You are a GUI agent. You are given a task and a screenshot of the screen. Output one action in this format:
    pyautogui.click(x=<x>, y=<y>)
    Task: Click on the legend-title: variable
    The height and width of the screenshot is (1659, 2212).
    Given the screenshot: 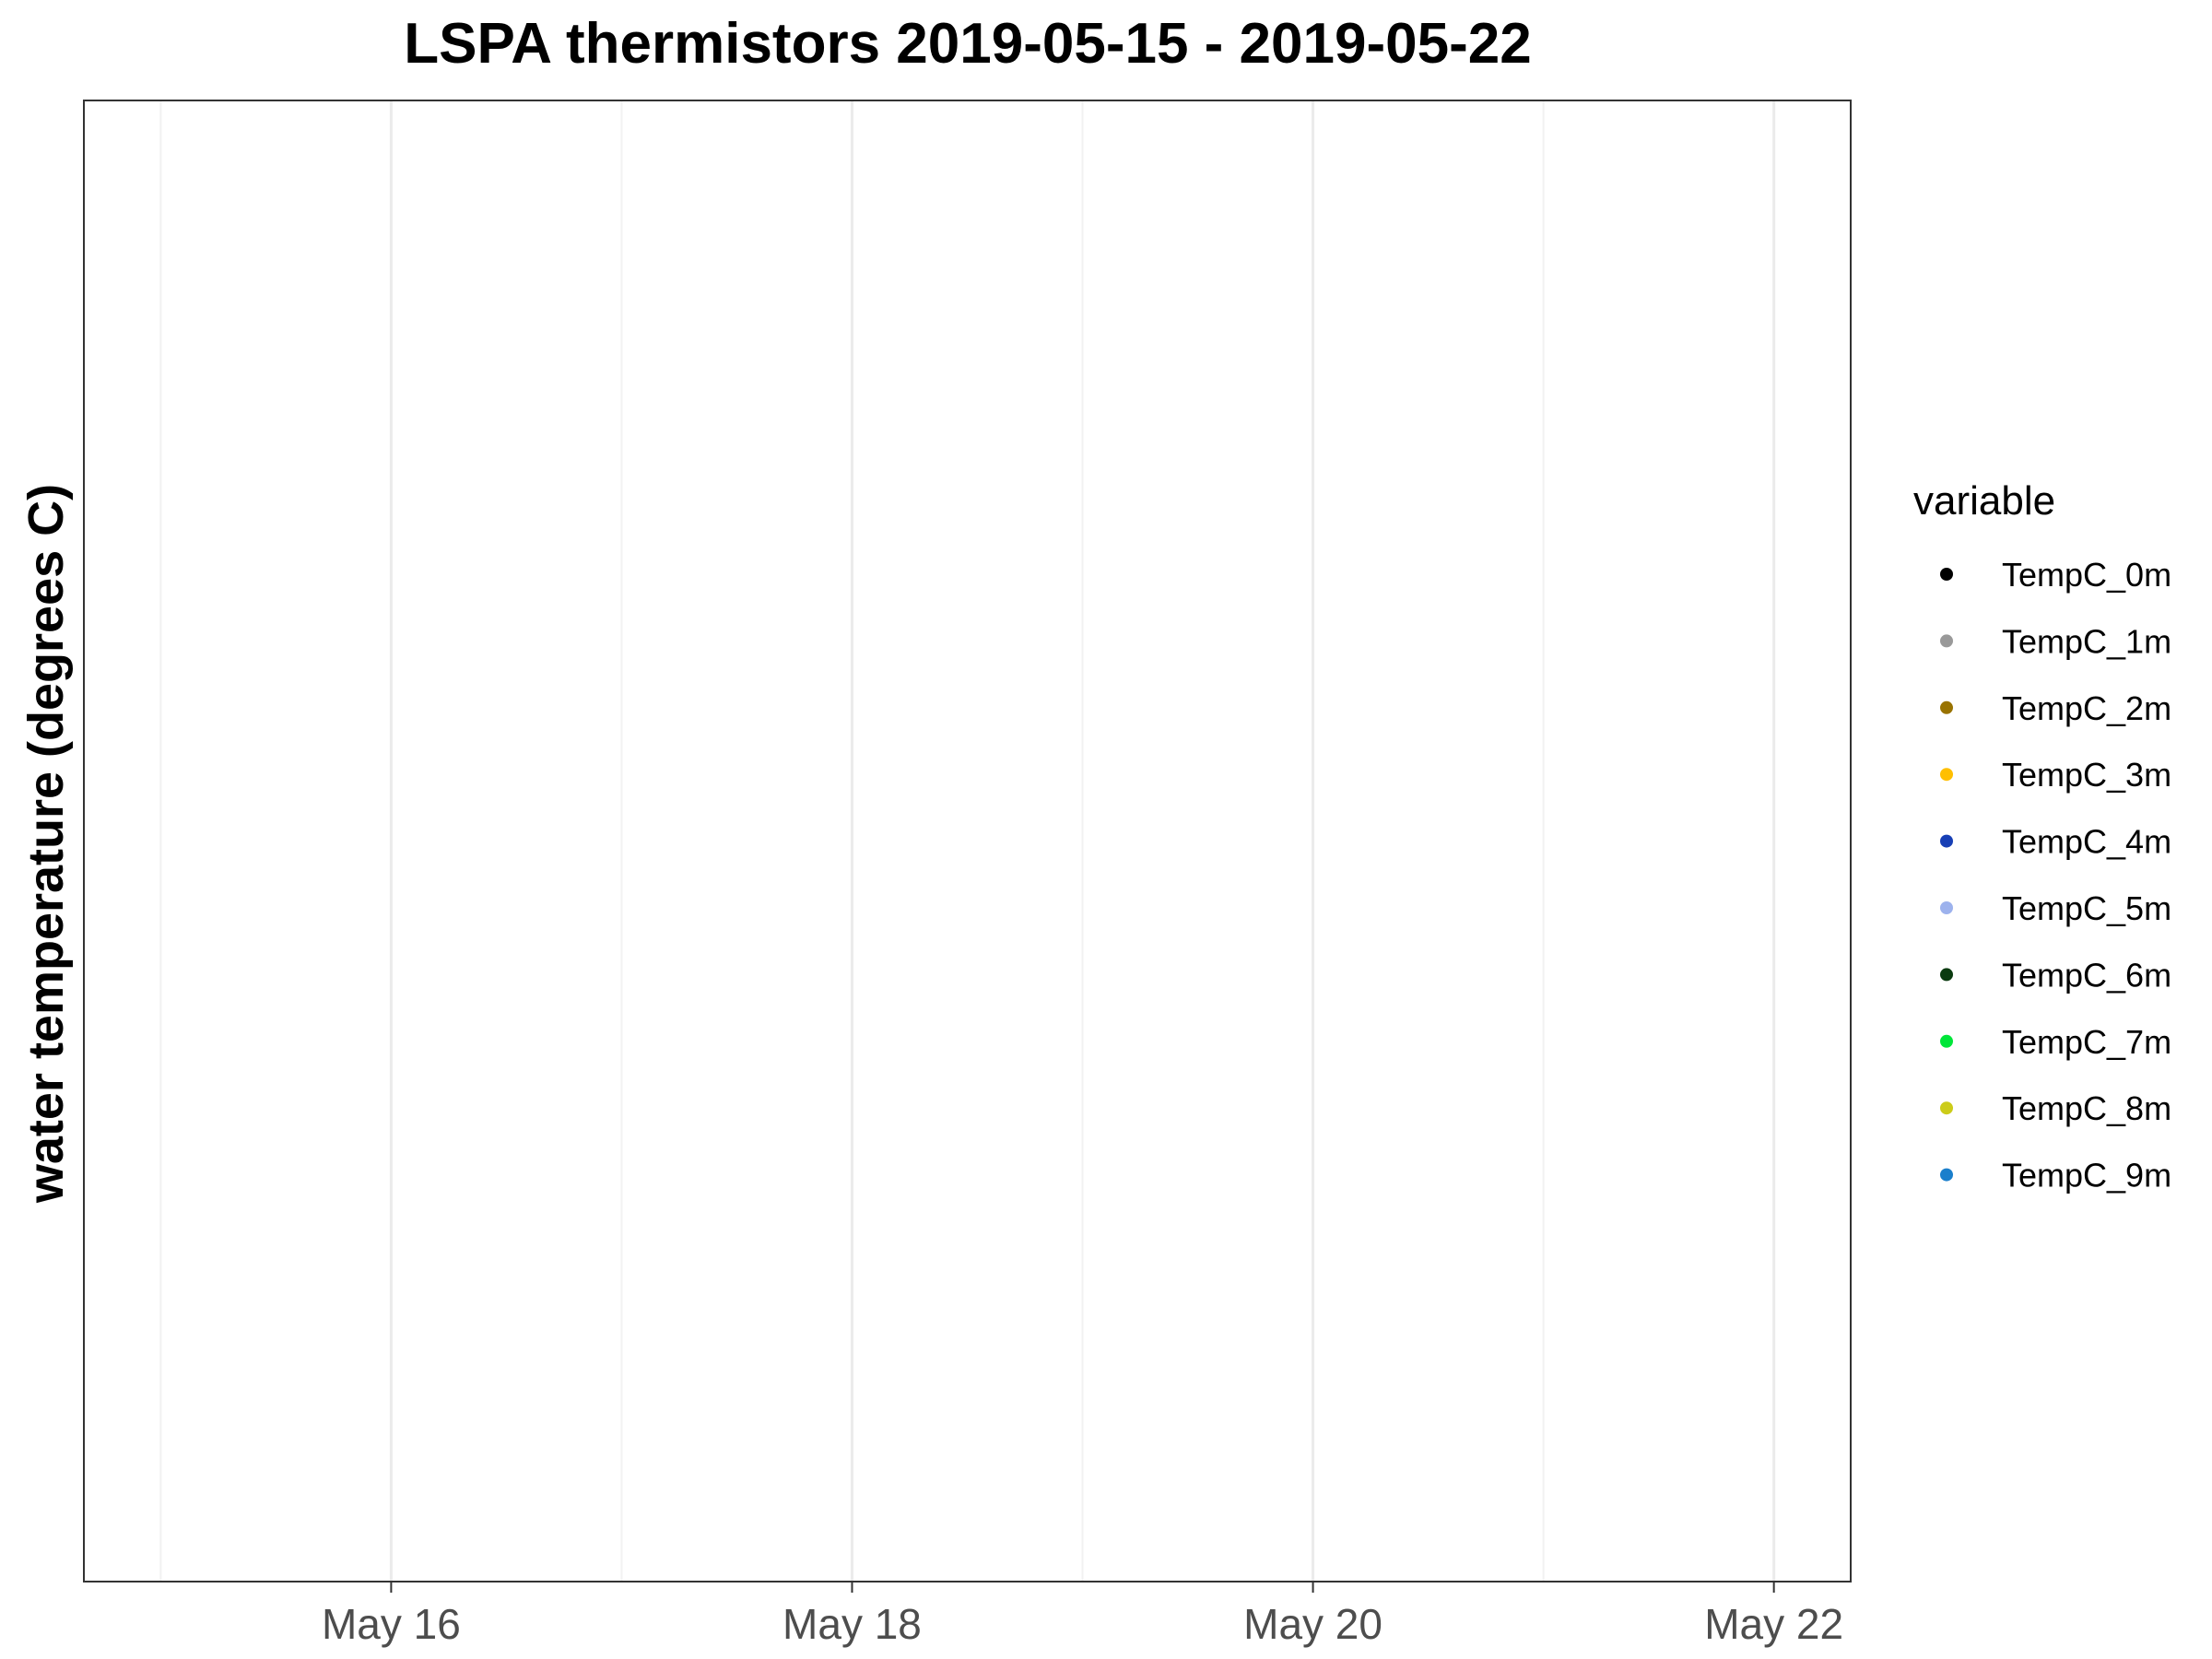 What is the action you would take?
    pyautogui.click(x=1984, y=501)
    